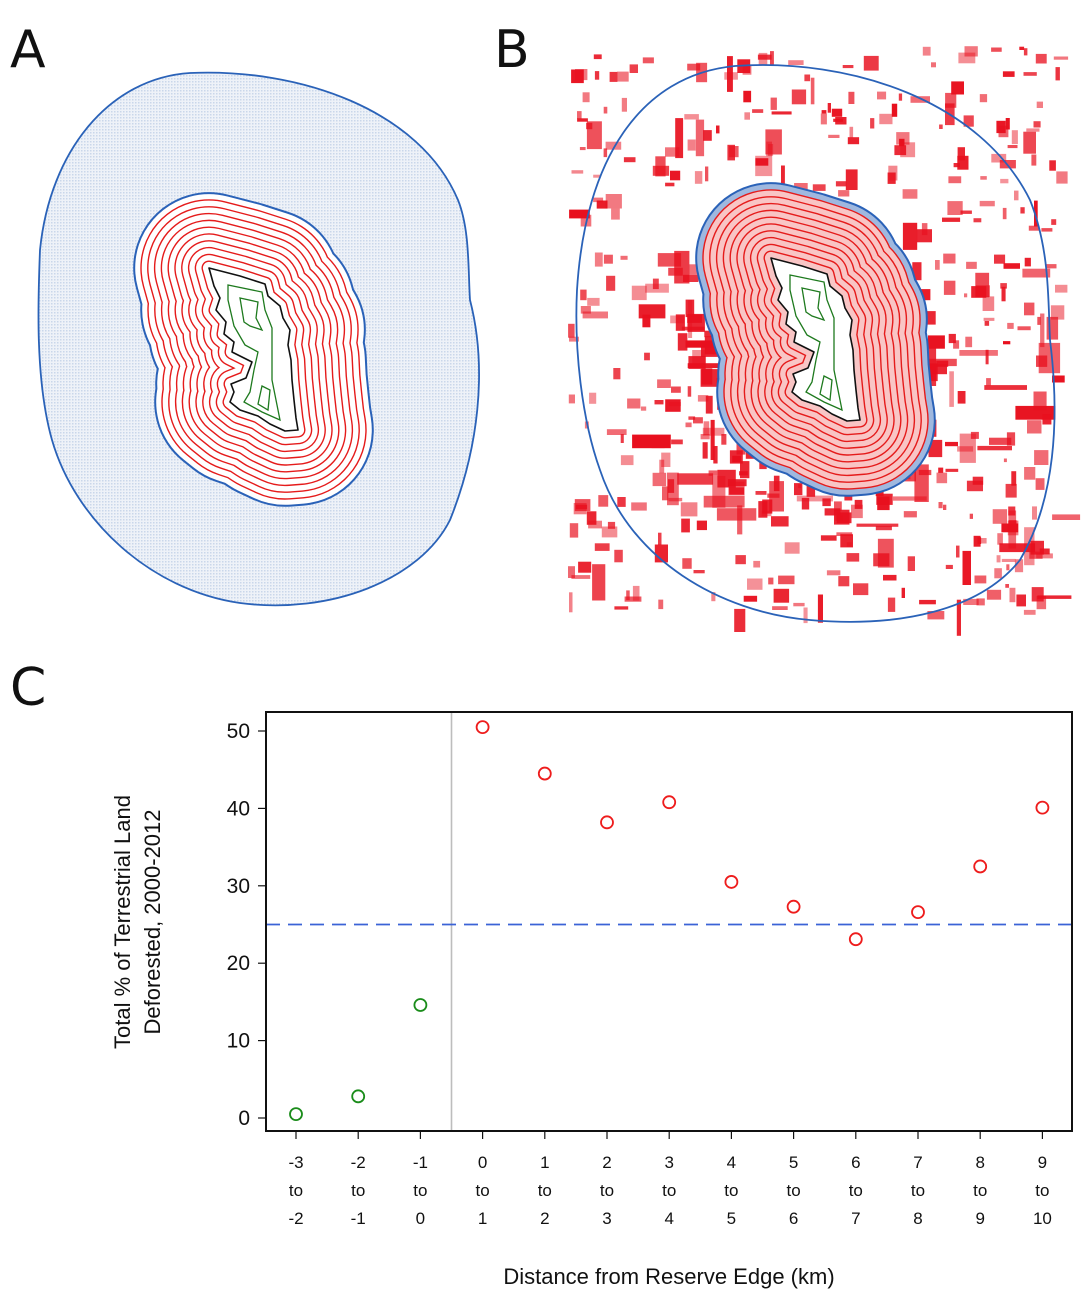  Describe the element at coordinates (979, 1218) in the screenshot. I see `x-tick-label: 9` at that location.